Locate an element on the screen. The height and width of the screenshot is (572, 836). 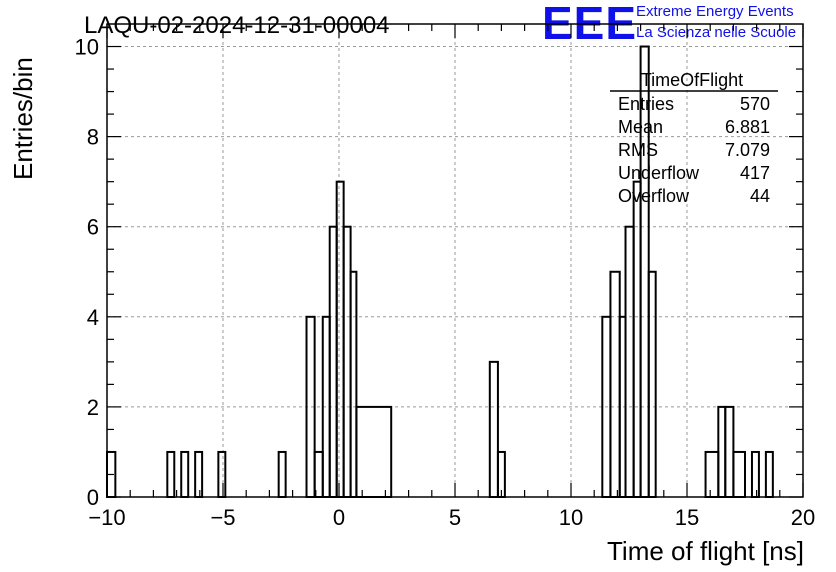
org-name-line1: Extreme Energy Events is located at coordinates (715, 11).